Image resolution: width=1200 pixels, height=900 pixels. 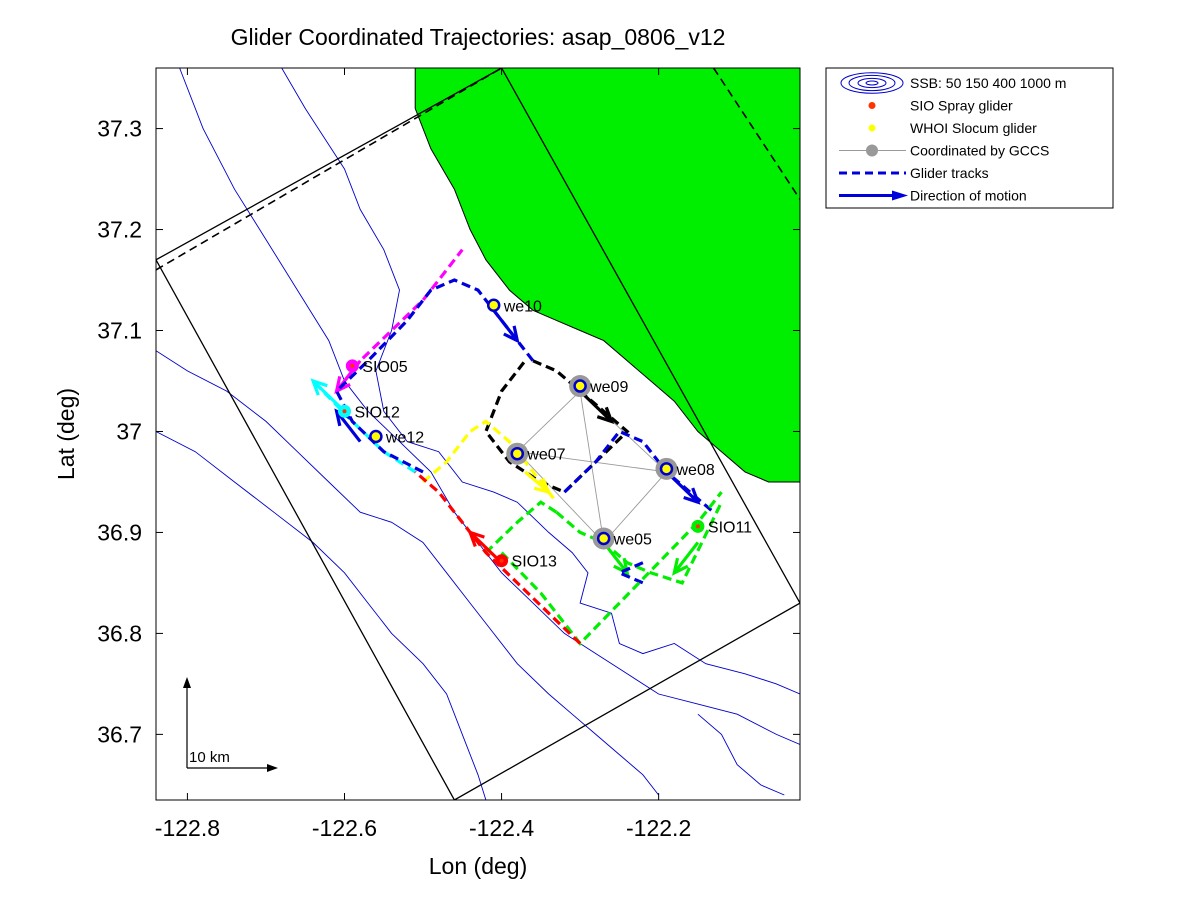 What do you see at coordinates (517, 453) in the screenshot?
I see `glider-marker-we07` at bounding box center [517, 453].